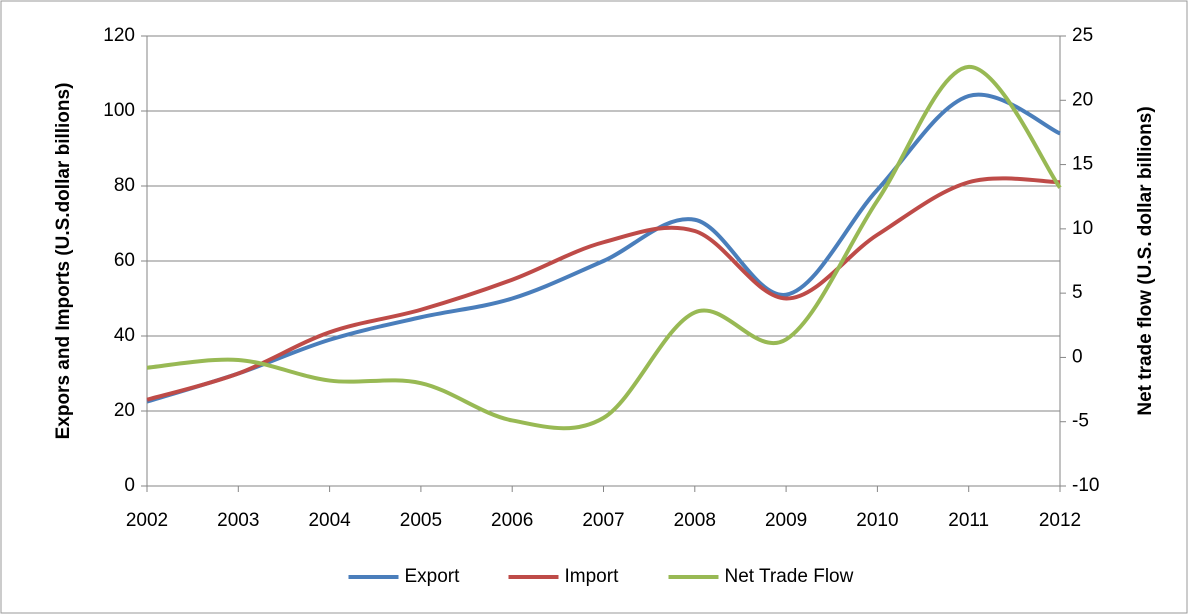  I want to click on y-axis-title: Expors and Imports (U.S.dollar billions), so click(63, 261).